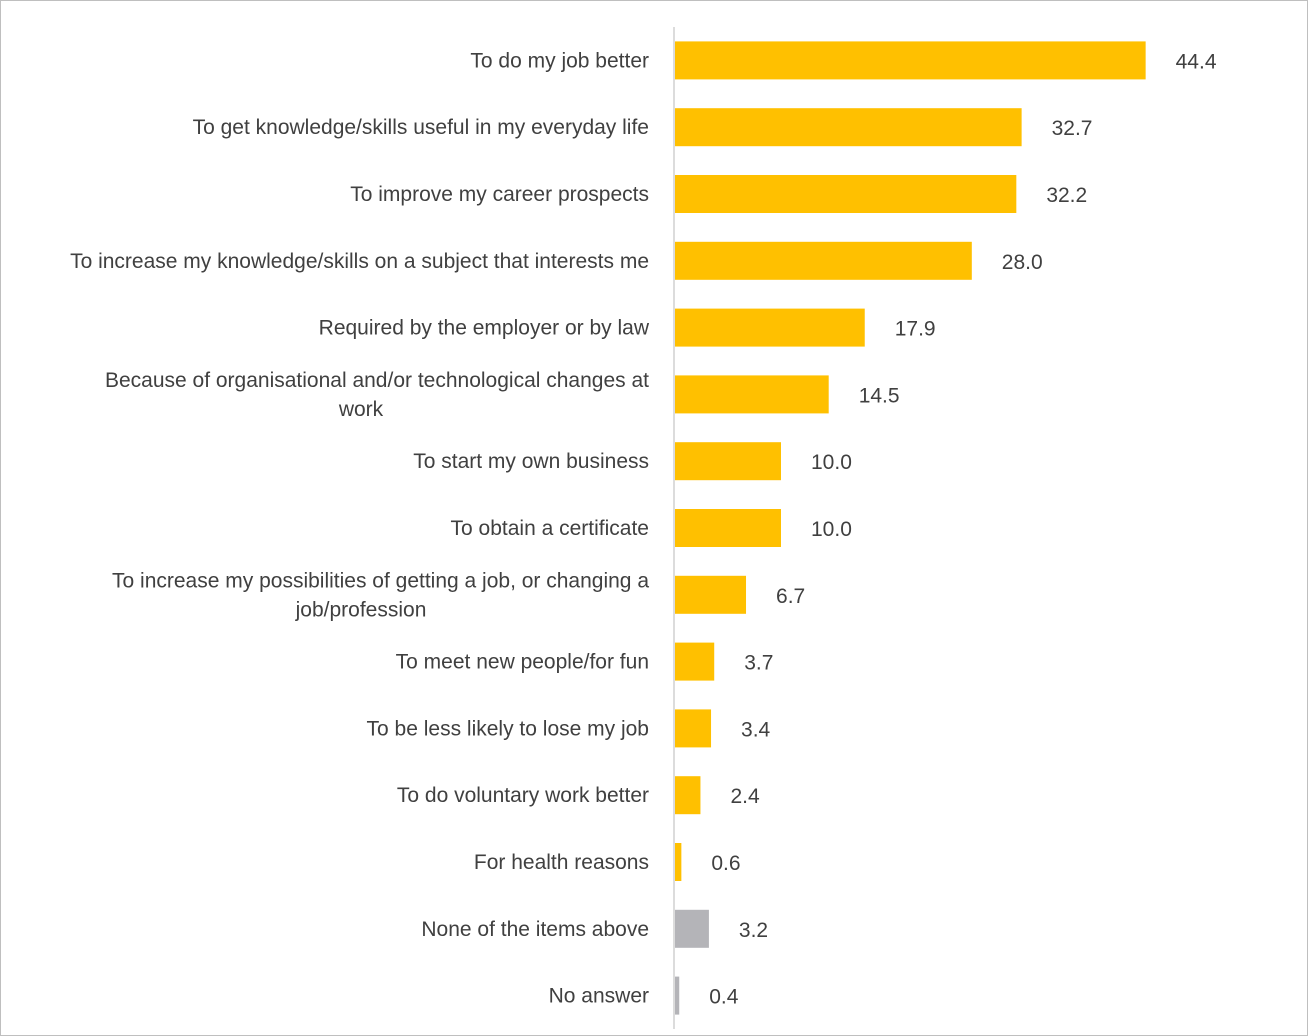  I want to click on value-label: 0.4, so click(724, 997).